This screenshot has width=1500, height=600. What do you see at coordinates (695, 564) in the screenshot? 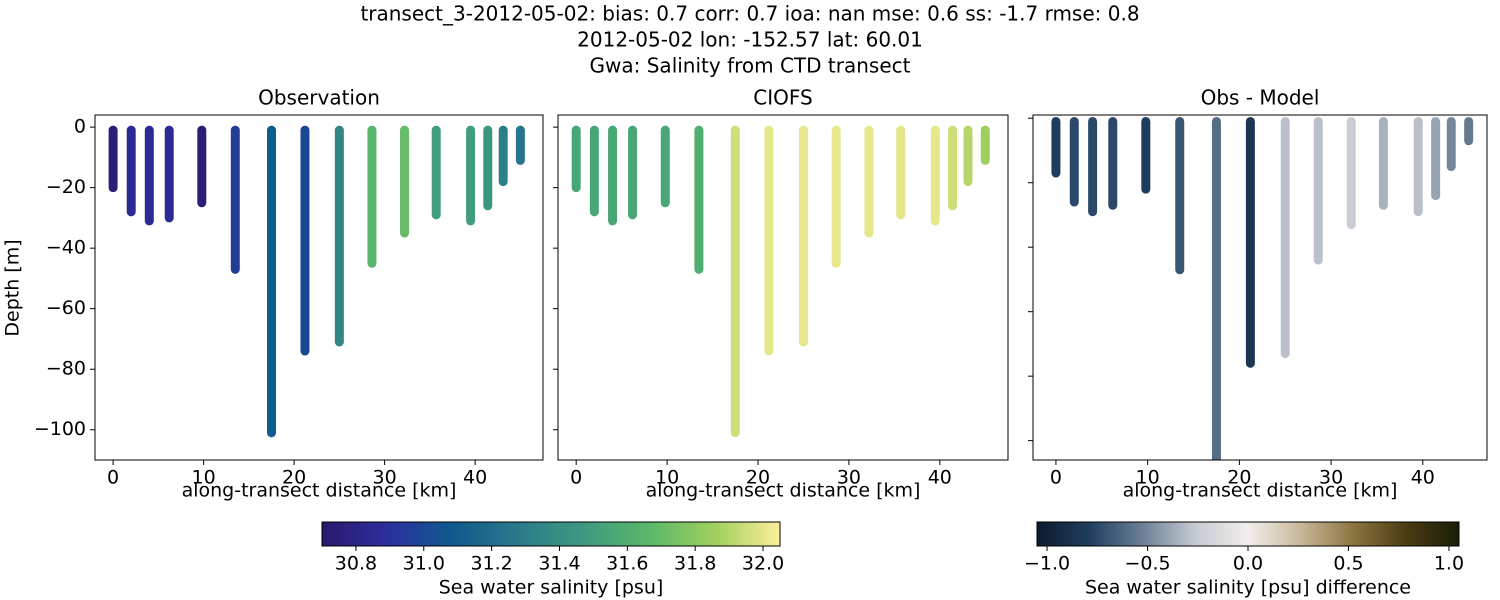
I see `colorbar-tick-label: 31.8` at bounding box center [695, 564].